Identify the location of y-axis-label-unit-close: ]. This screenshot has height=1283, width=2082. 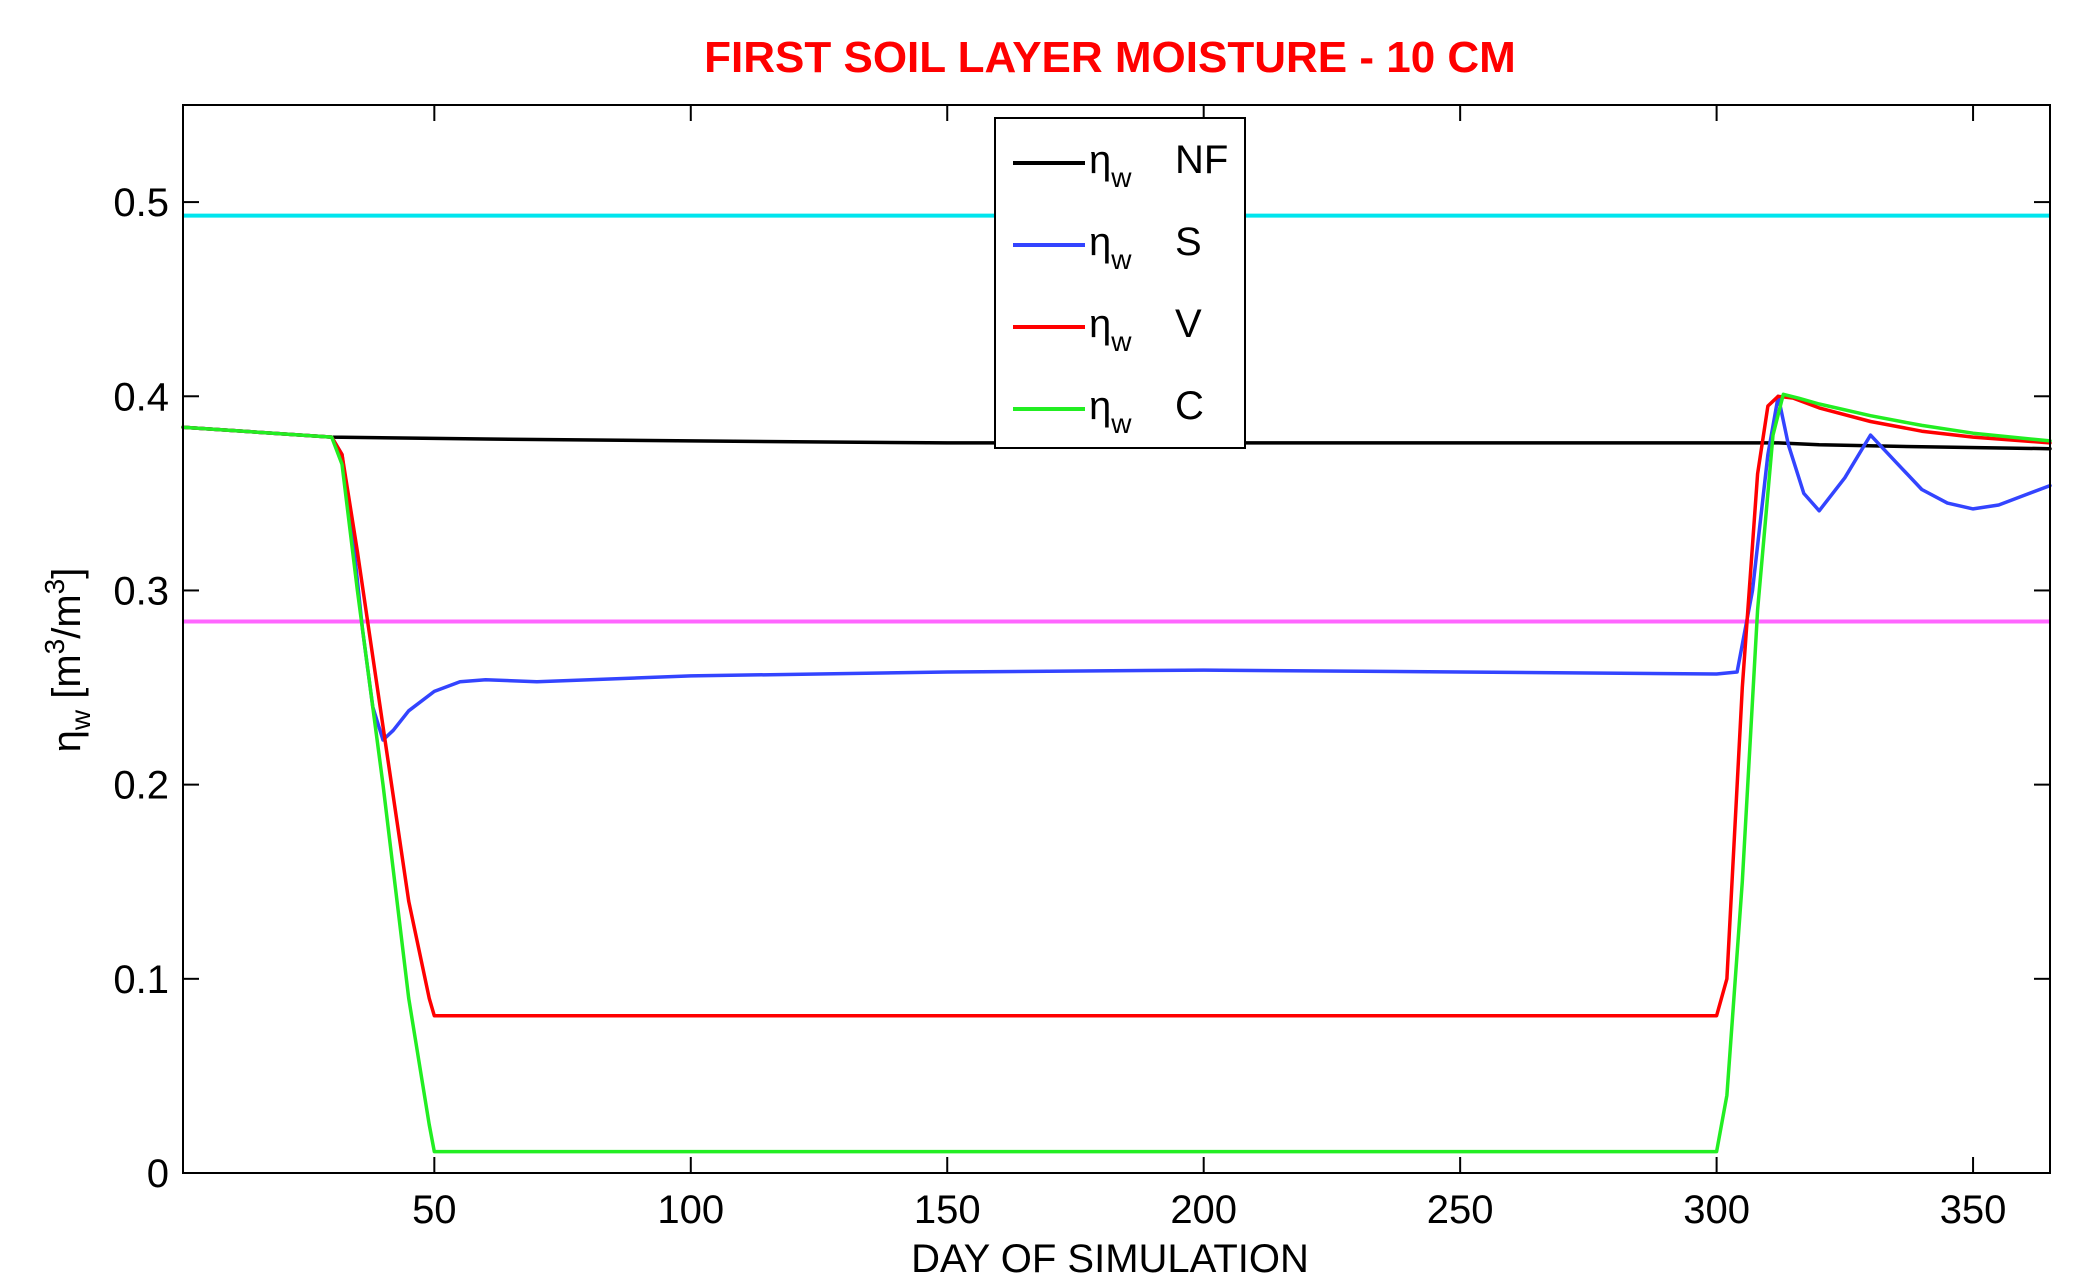
(67, 573).